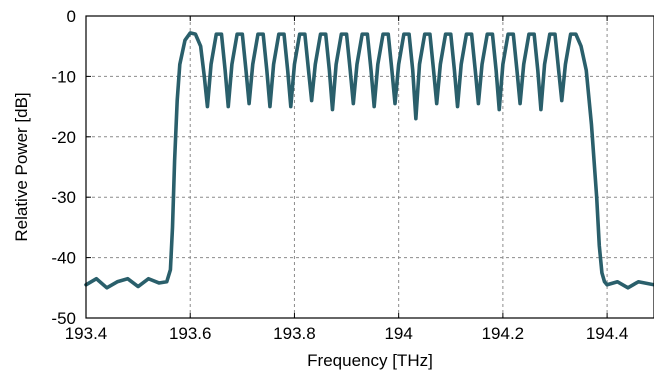 The width and height of the screenshot is (654, 374). I want to click on x-tick-label: 193.4, so click(86, 333).